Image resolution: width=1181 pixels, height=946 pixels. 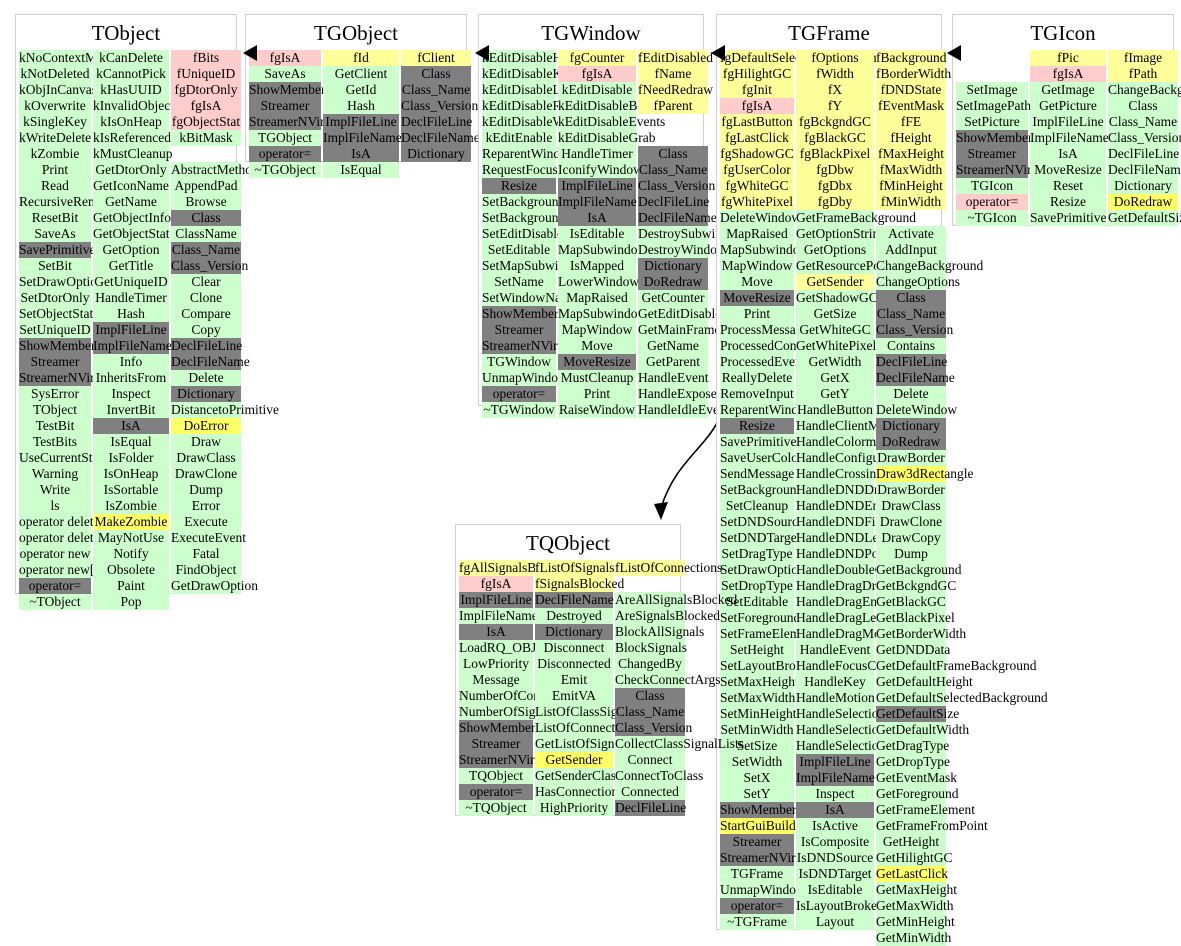 I want to click on member-getbckgndgc: GetBckgndGC, so click(x=916, y=586).